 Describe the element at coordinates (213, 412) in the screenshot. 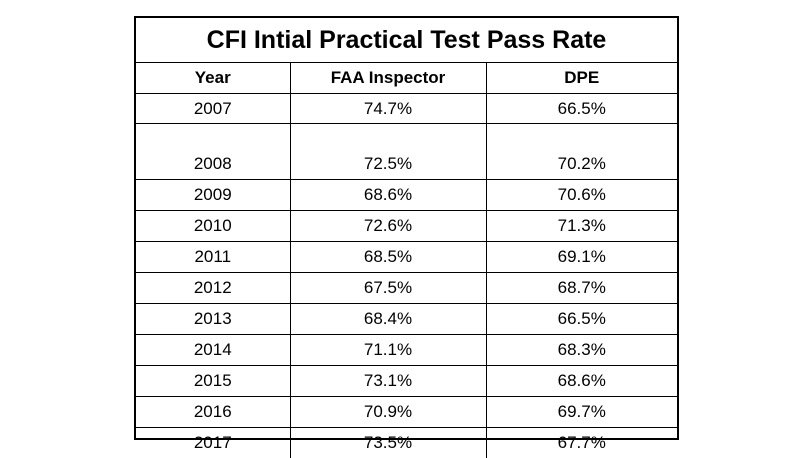

I see `cell-year: 2016` at that location.